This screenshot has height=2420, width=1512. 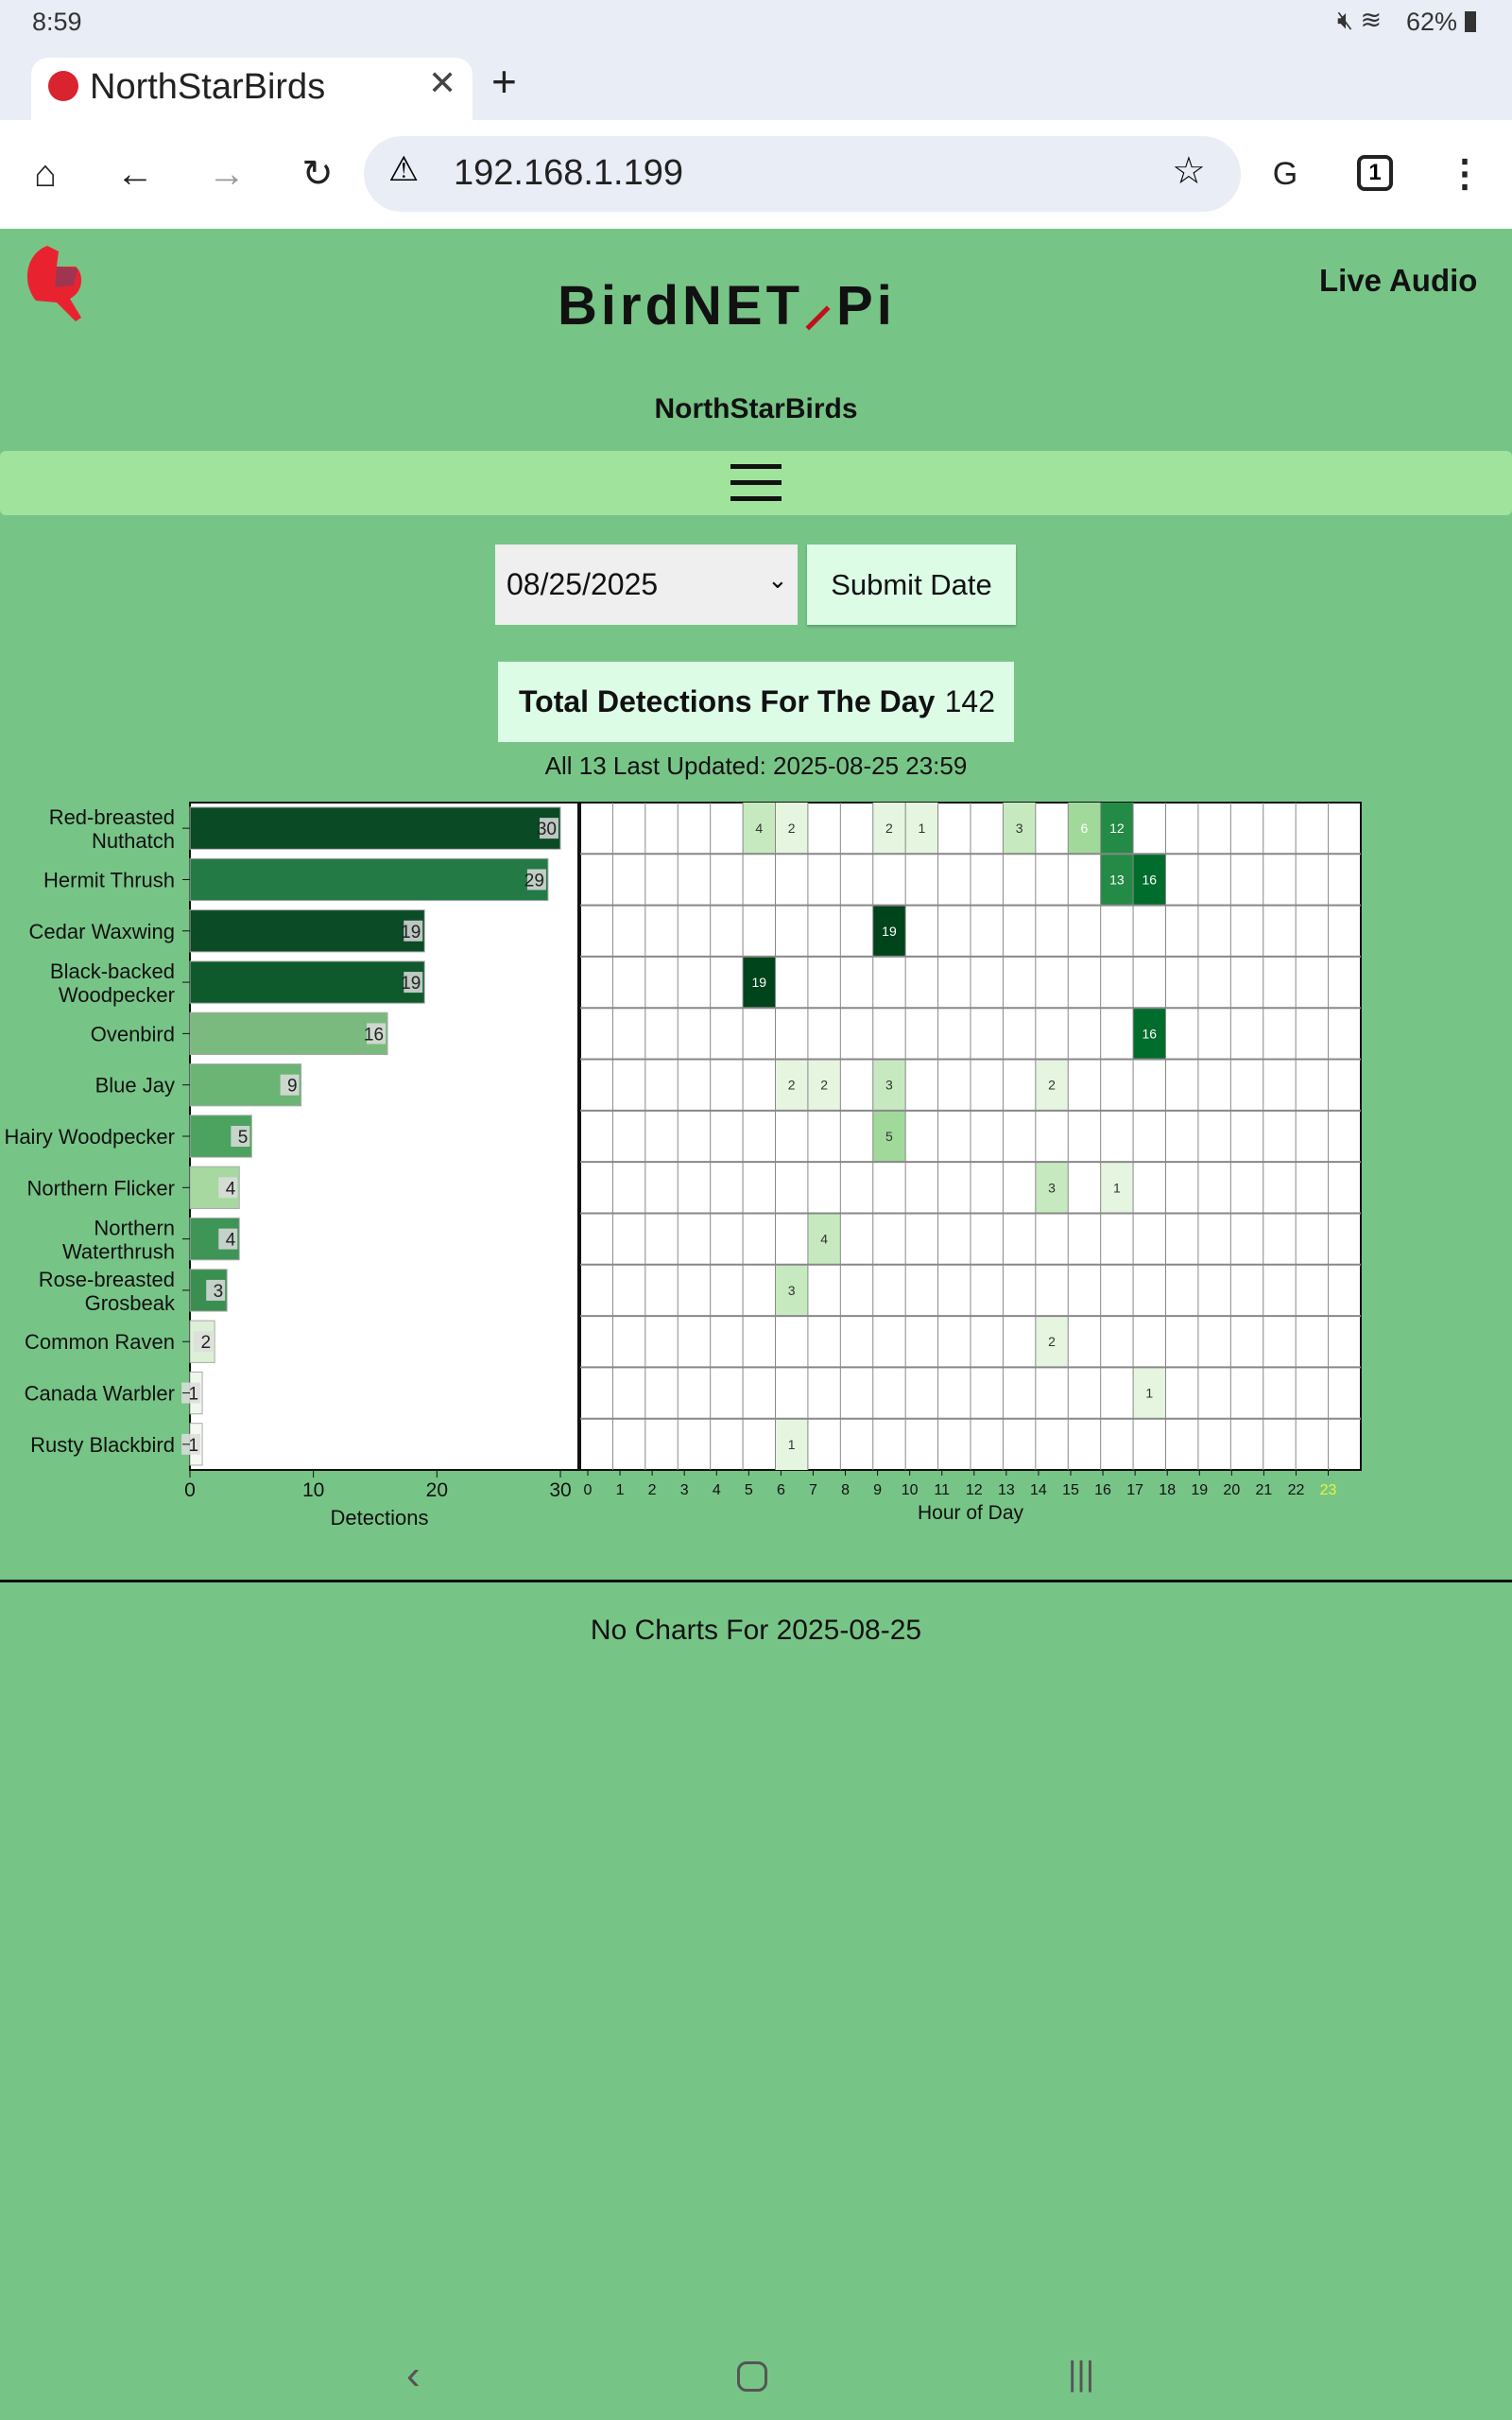 I want to click on hour-tick-label: 13, so click(x=1006, y=1490).